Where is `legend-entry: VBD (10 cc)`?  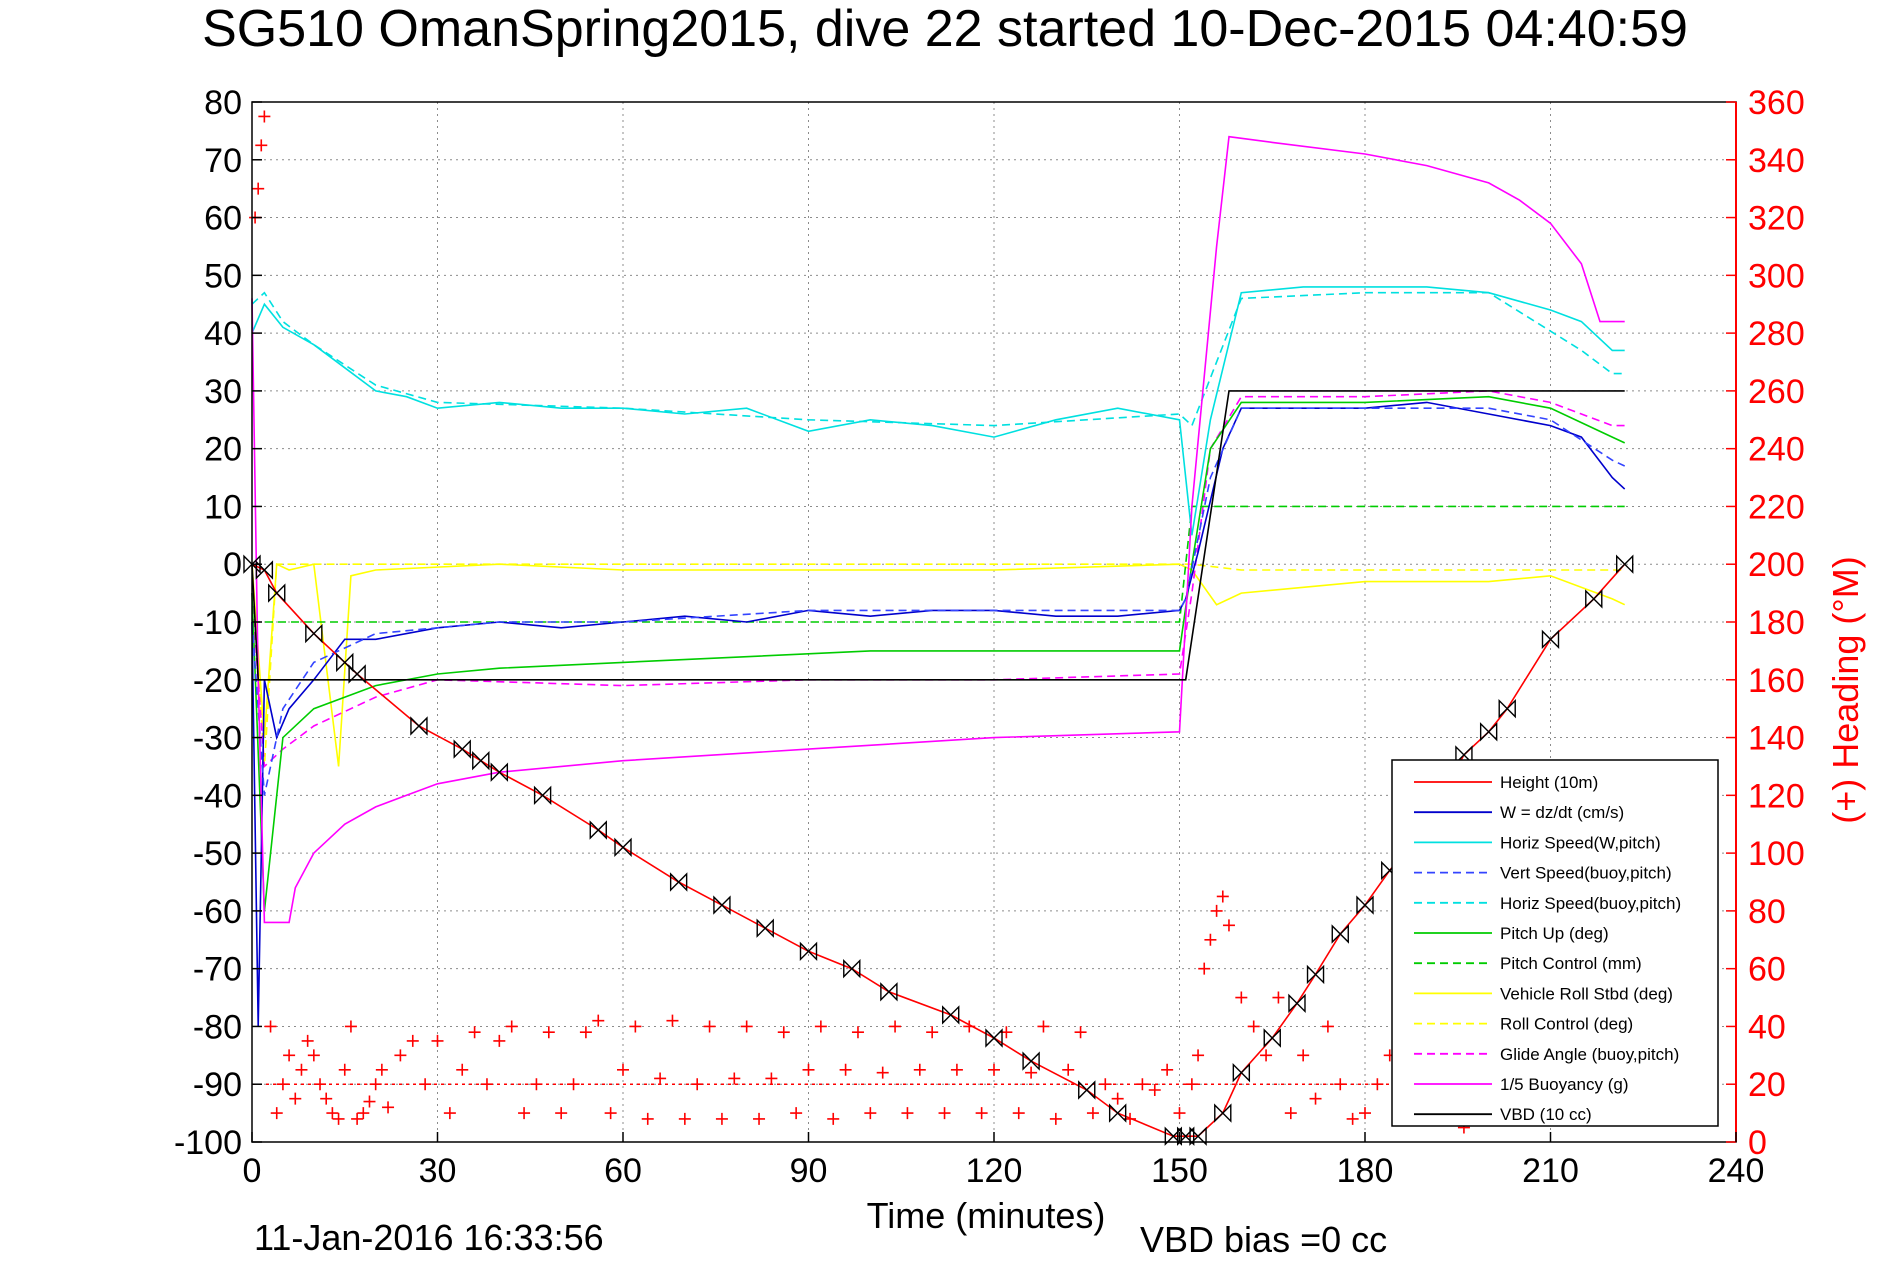
legend-entry: VBD (10 cc) is located at coordinates (1546, 1114).